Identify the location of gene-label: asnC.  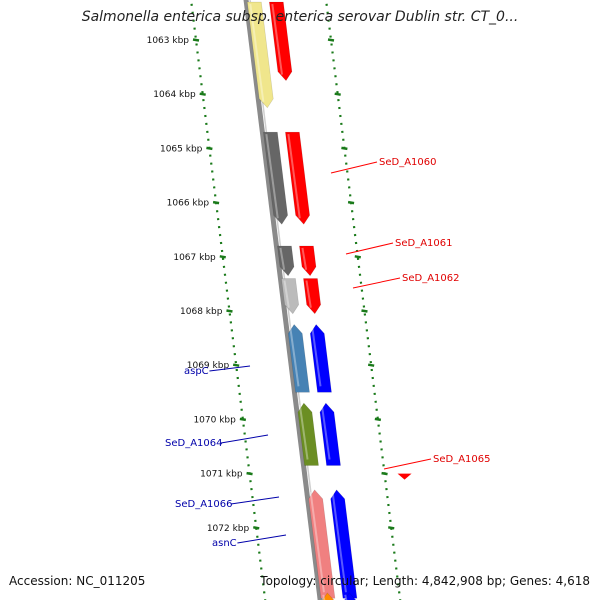
(224, 543).